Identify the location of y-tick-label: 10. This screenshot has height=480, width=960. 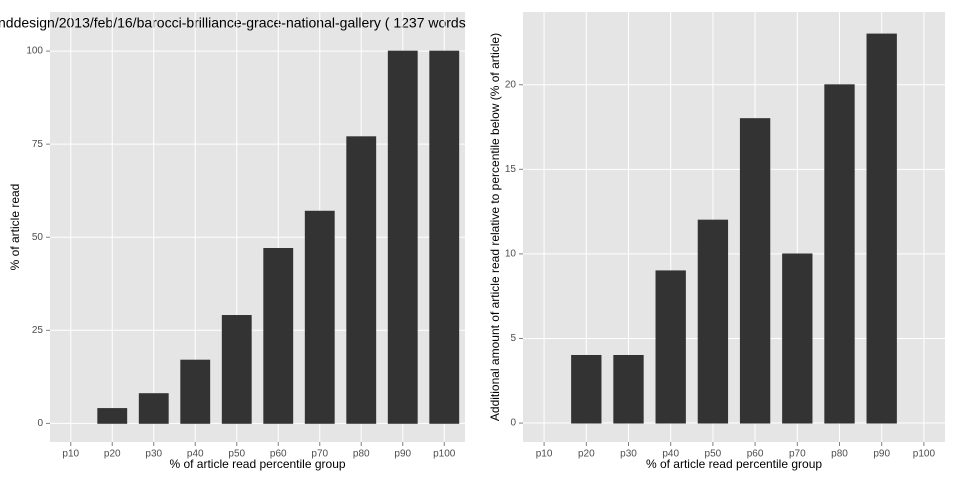
(511, 254).